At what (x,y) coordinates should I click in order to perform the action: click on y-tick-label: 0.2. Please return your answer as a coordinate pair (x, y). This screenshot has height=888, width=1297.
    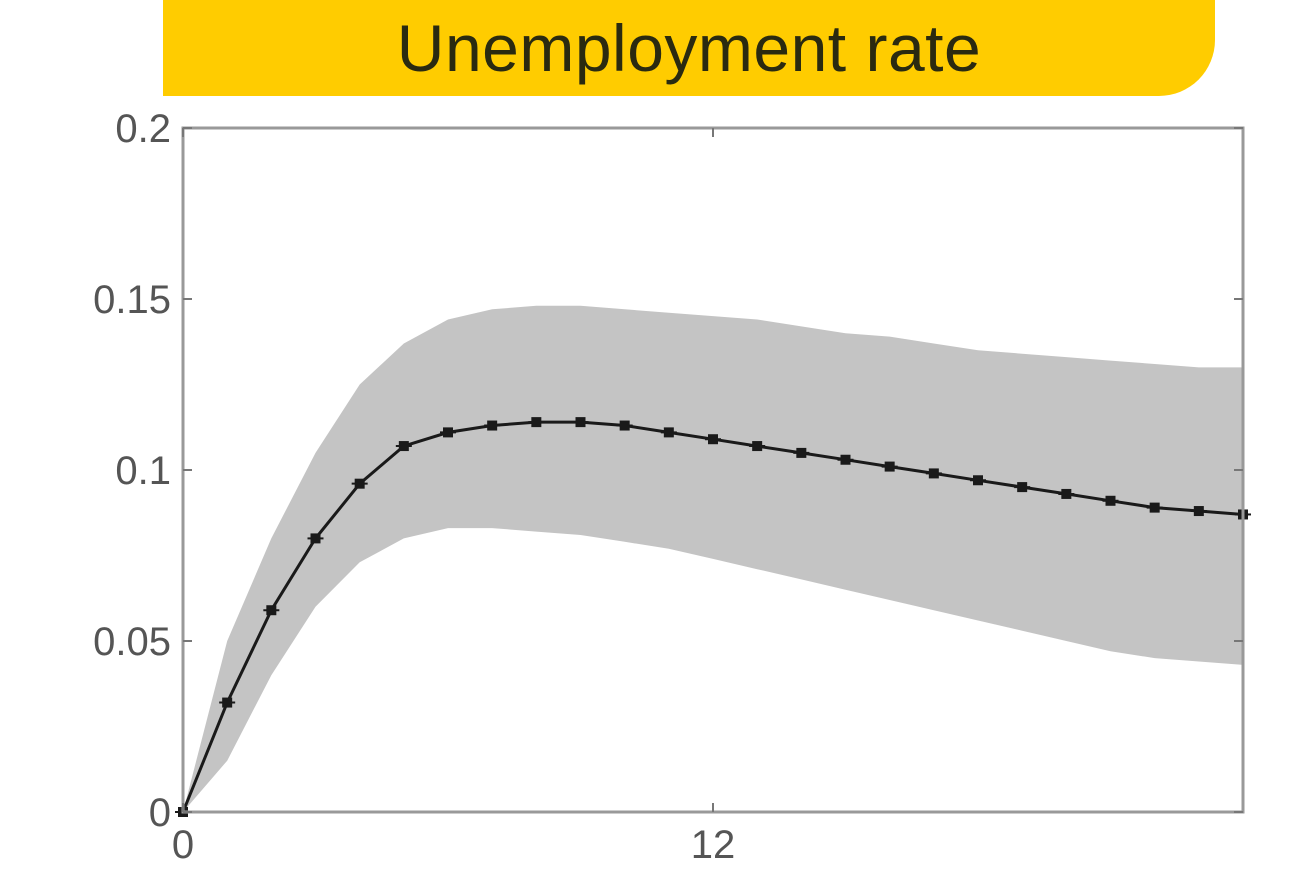
    Looking at the image, I should click on (143, 129).